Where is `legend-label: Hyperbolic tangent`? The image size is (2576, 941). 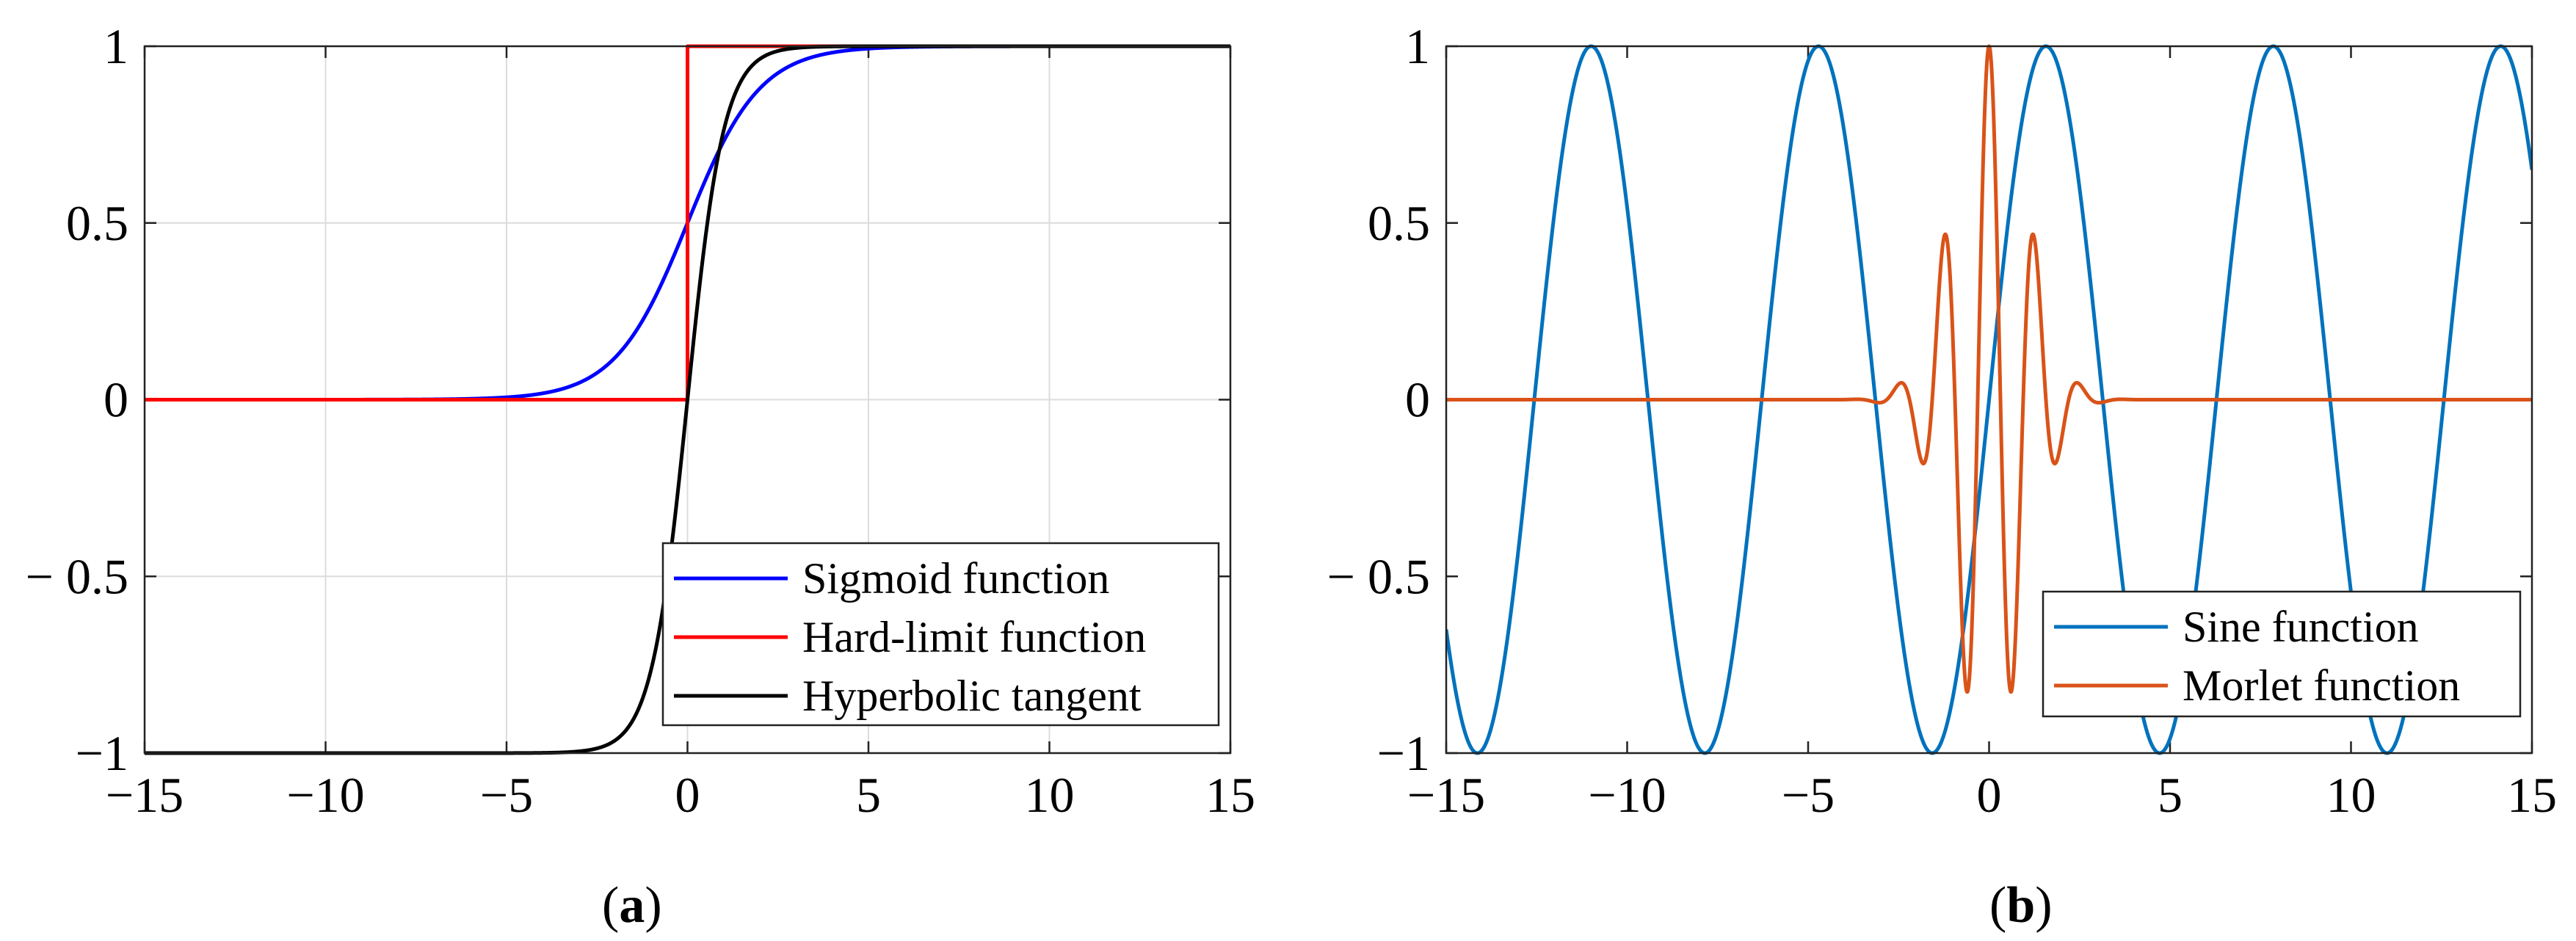 legend-label: Hyperbolic tangent is located at coordinates (972, 696).